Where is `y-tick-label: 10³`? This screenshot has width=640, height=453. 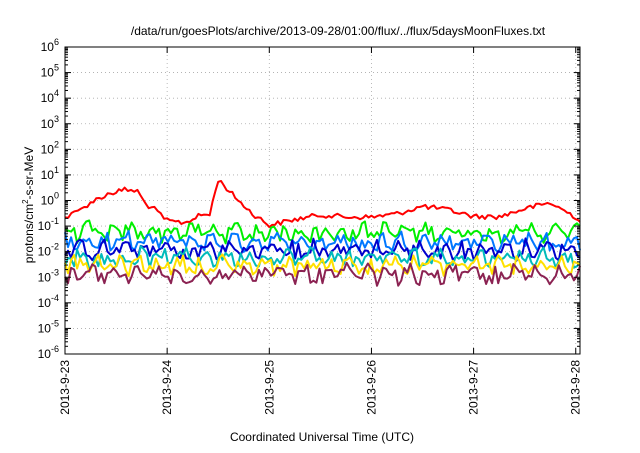 y-tick-label: 10³ is located at coordinates (50, 122).